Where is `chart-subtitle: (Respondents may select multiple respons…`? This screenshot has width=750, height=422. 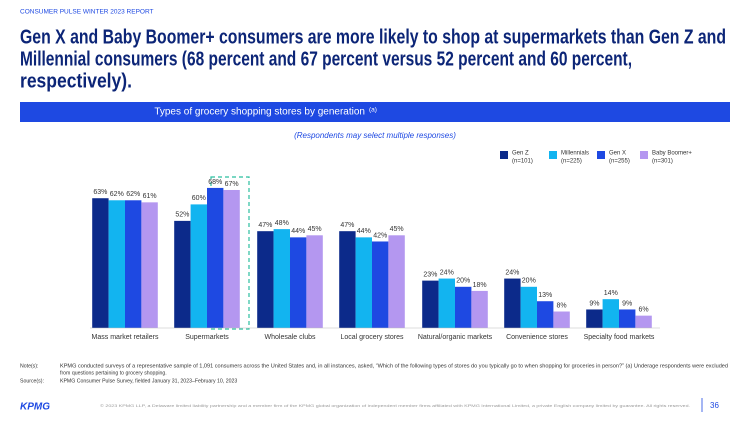 chart-subtitle: (Respondents may select multiple respons… is located at coordinates (375, 135).